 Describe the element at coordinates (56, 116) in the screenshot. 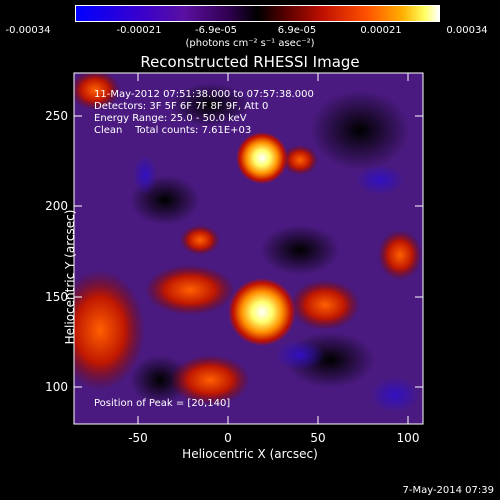

I see `y-tick-label: 250` at that location.